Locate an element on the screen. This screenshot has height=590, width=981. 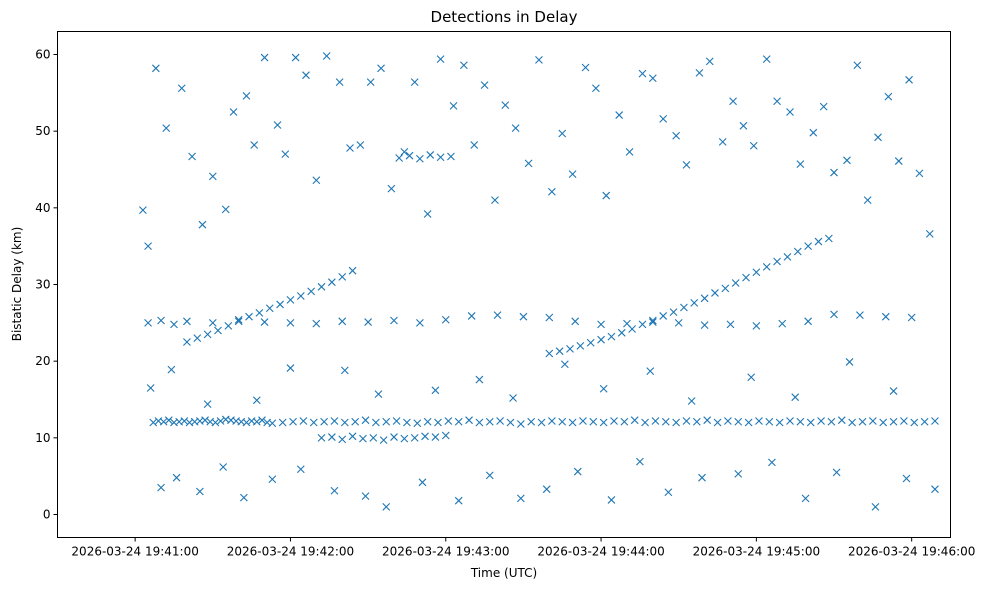
x-axis-label: Time (UTC) is located at coordinates (503, 573).